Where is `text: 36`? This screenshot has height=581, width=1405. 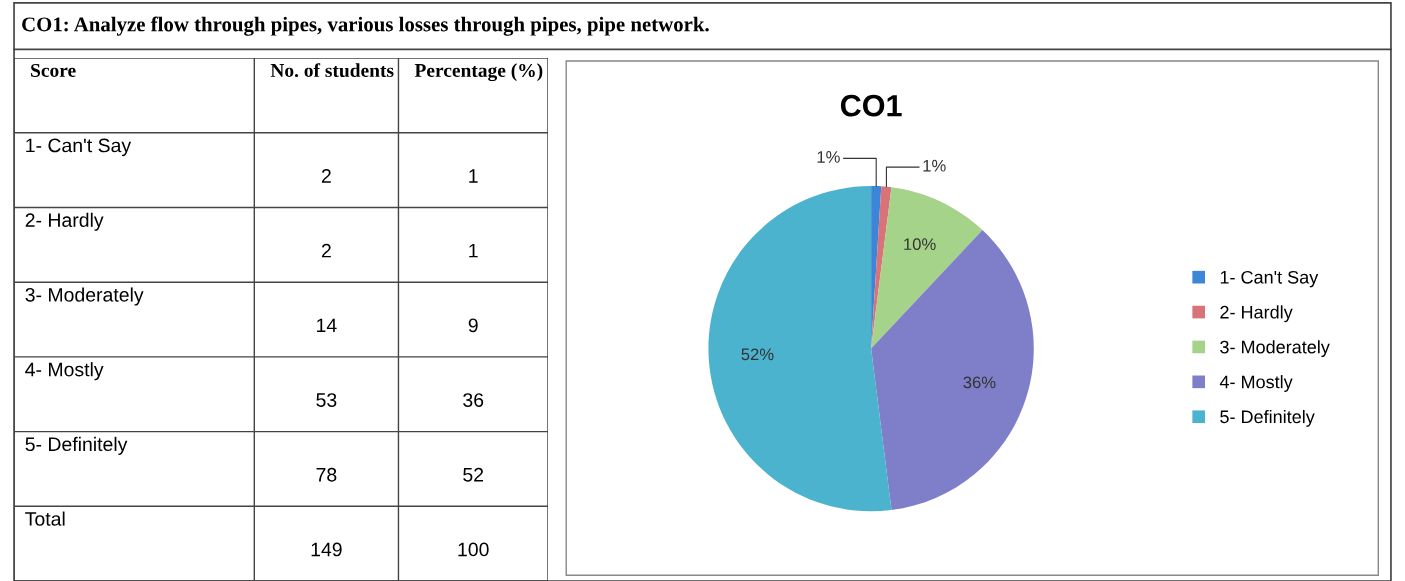 text: 36 is located at coordinates (473, 400).